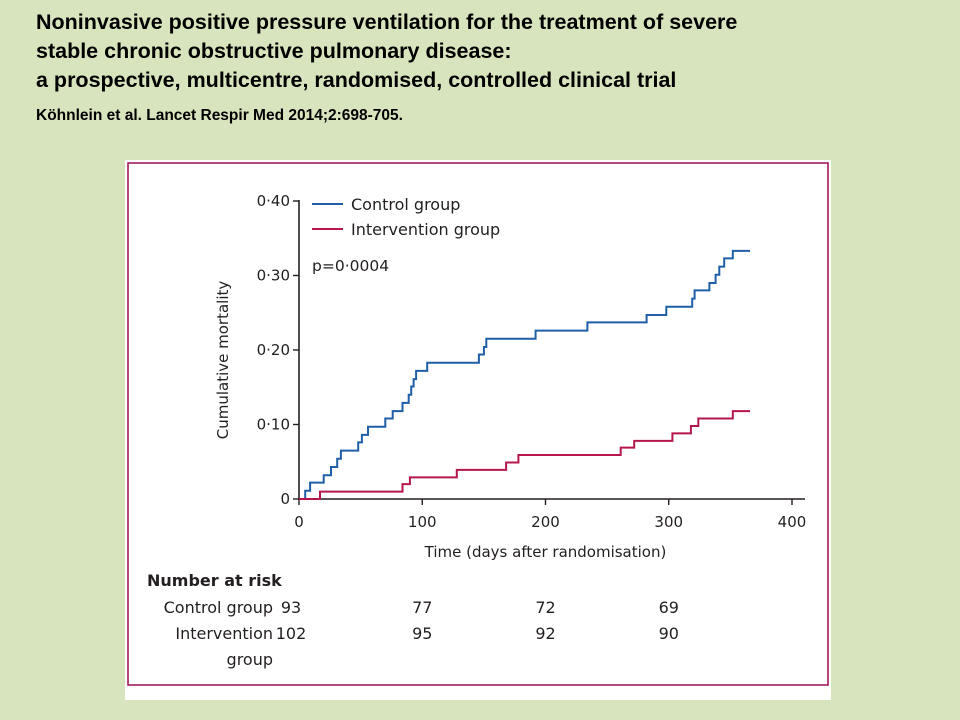 This screenshot has height=720, width=960. What do you see at coordinates (273, 276) in the screenshot?
I see `y-tick-label: 0·30` at bounding box center [273, 276].